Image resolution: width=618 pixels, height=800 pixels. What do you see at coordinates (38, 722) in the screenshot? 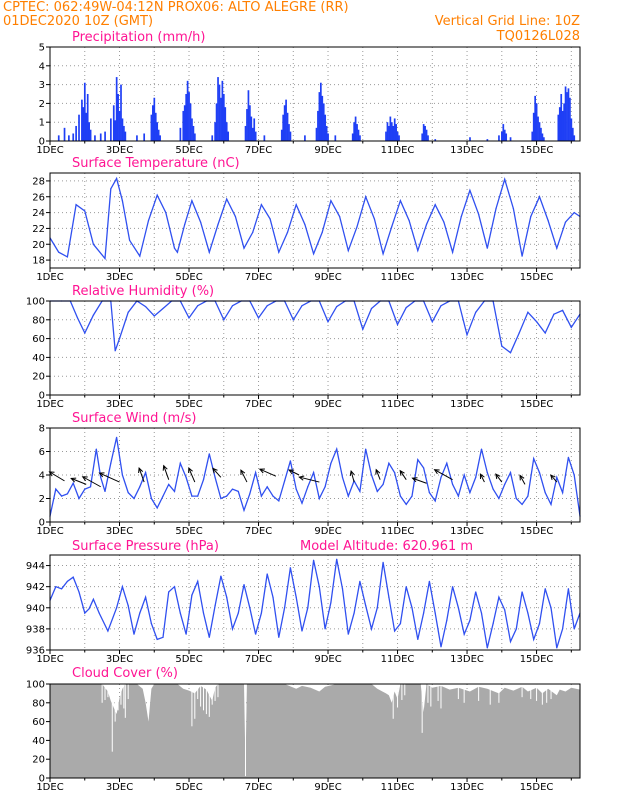
I see `y-tick-label: 60` at bounding box center [38, 722].